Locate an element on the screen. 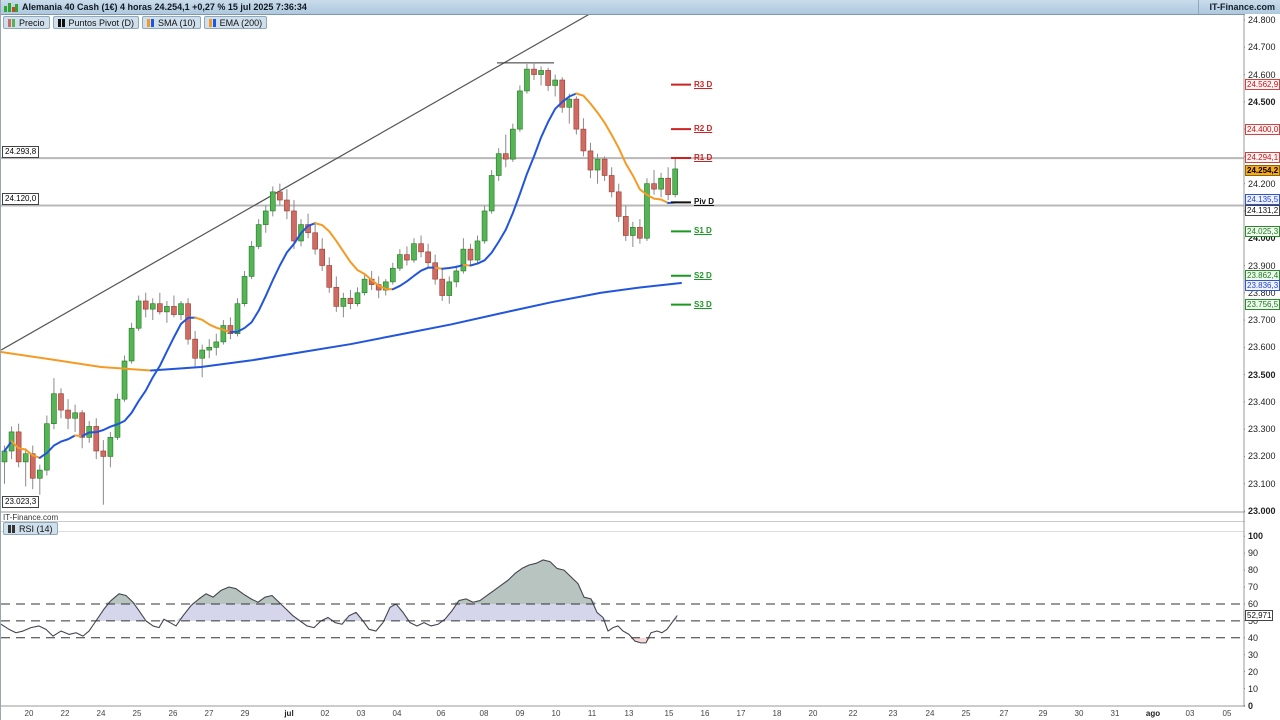 The width and height of the screenshot is (1280, 720). legend-rsi-button: RSI (14) is located at coordinates (30, 528).